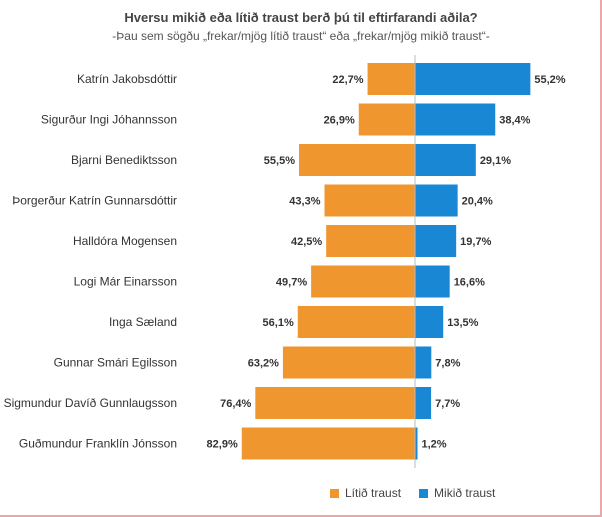  I want to click on category-label: Bjarni Benediktsson, so click(124, 160).